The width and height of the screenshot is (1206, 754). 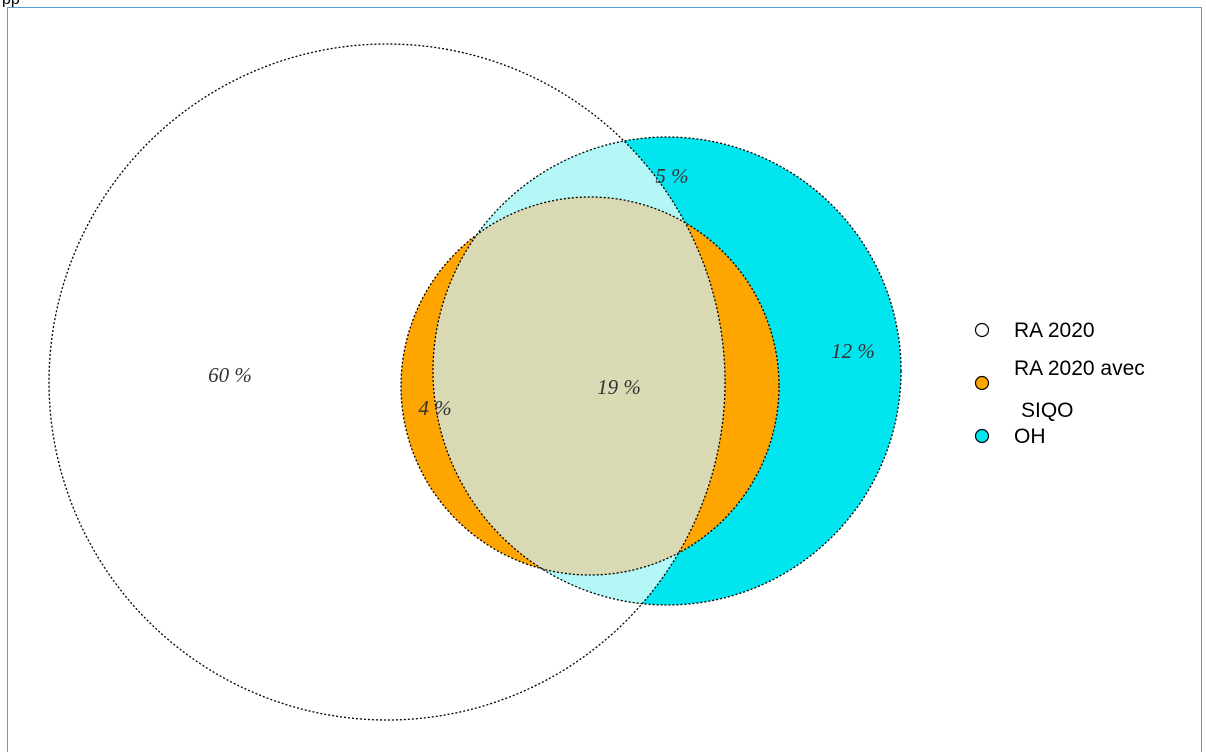 I want to click on legend: RA 2020 RA 2020 avec SIQO OH, so click(x=1059, y=383).